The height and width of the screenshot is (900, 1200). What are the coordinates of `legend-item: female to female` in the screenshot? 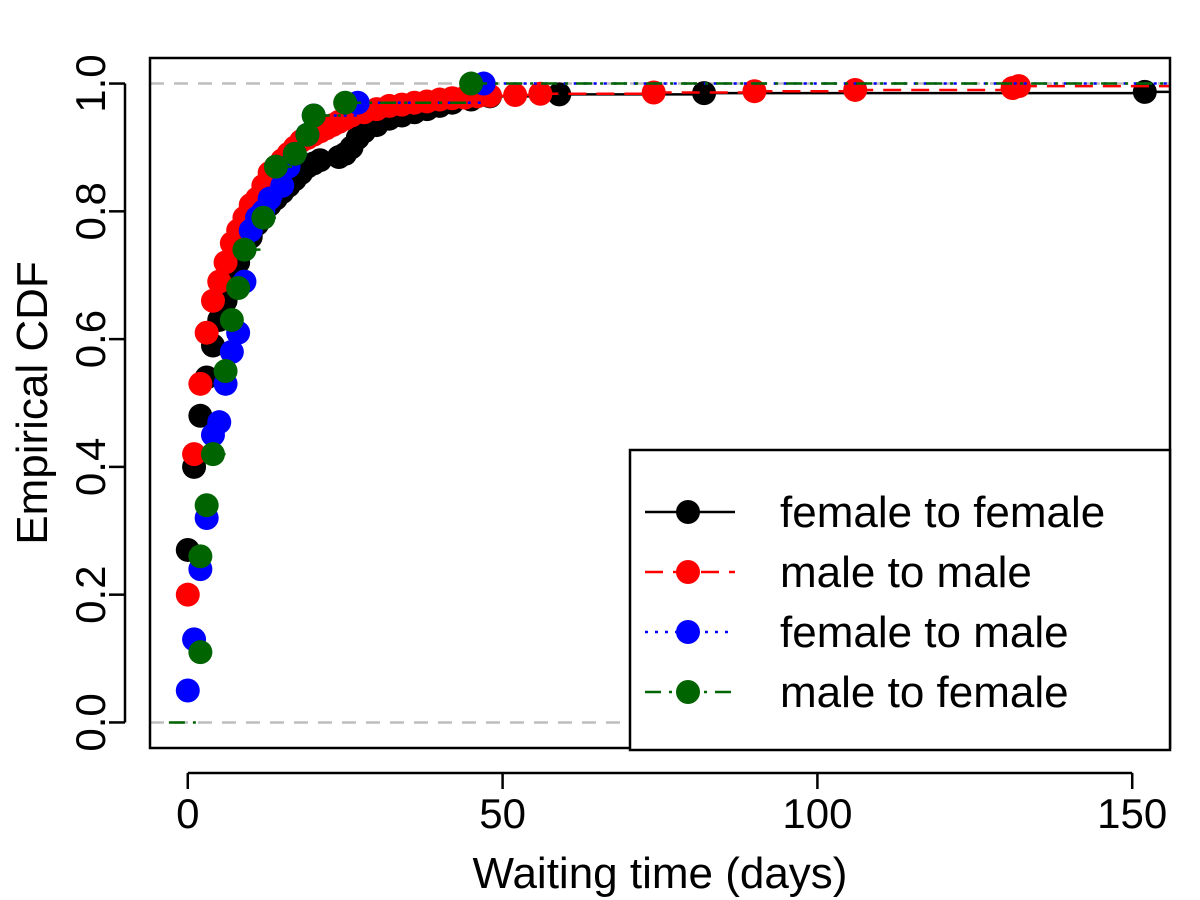 It's located at (875, 512).